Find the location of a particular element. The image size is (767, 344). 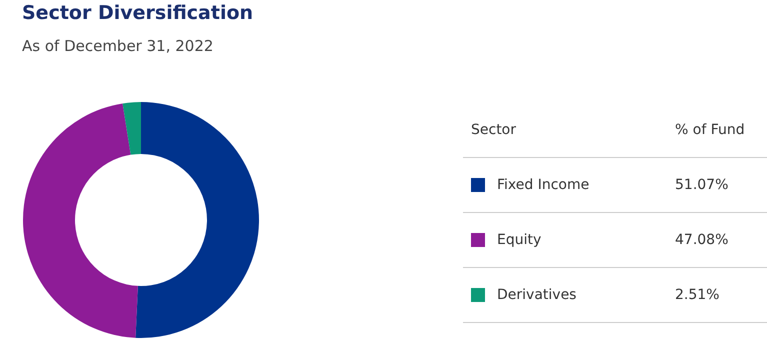

legend-title: Sector is located at coordinates (569, 130).